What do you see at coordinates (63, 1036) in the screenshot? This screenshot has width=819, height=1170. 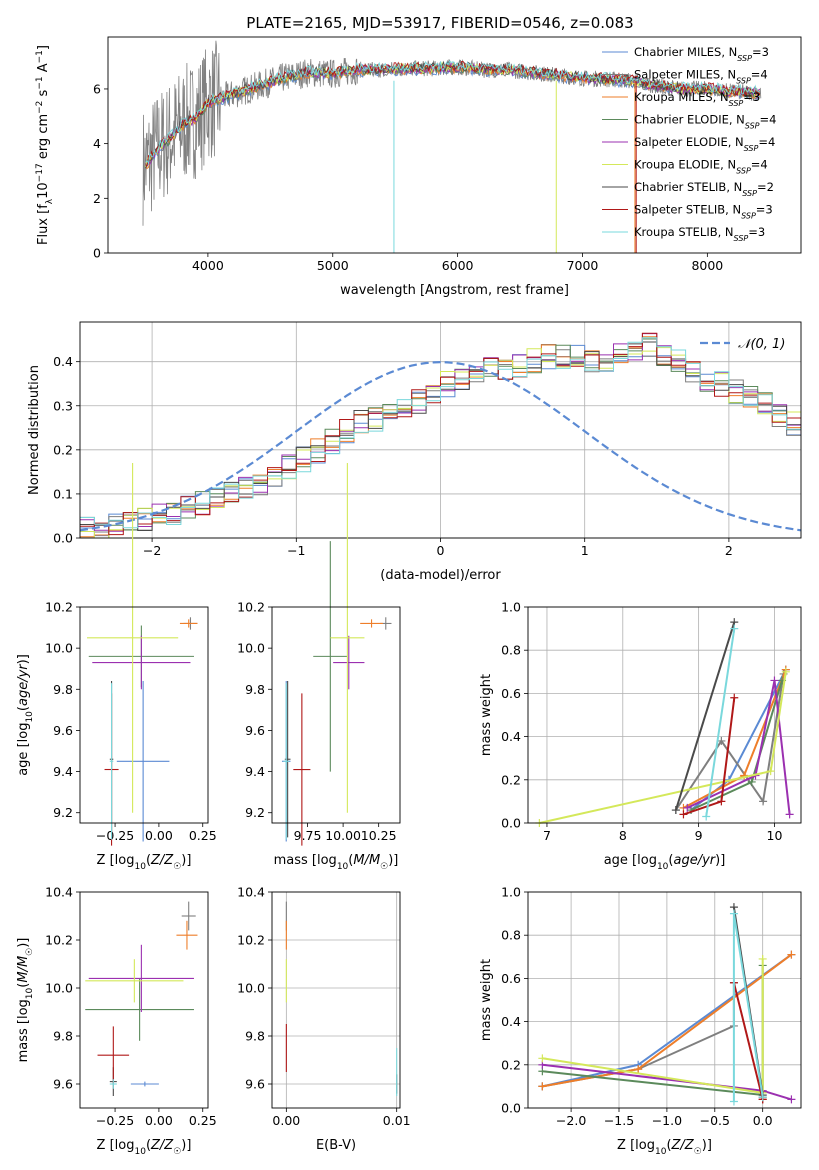 I see `y-tick-label: 9.8` at bounding box center [63, 1036].